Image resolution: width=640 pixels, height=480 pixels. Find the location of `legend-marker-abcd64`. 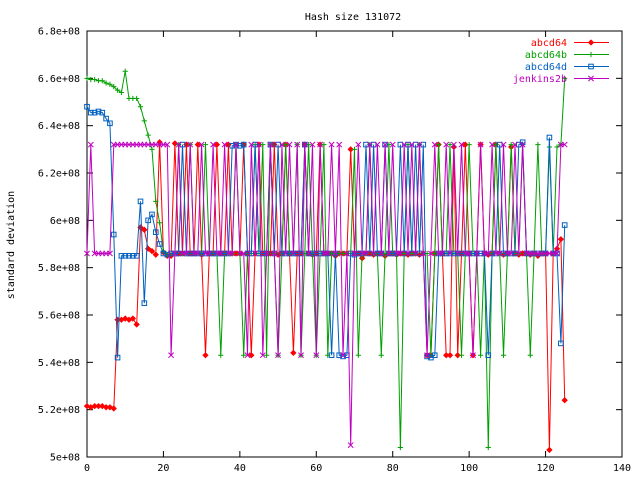

legend-marker-abcd64 is located at coordinates (591, 42).